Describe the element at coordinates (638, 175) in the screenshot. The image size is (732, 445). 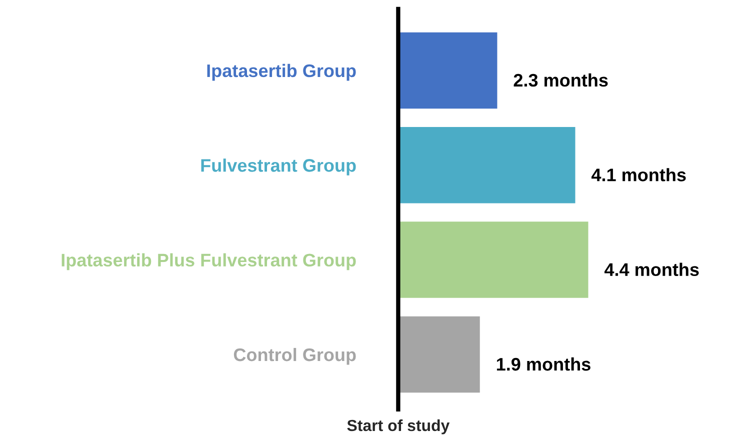
I see `data-label: 4.1 months` at that location.